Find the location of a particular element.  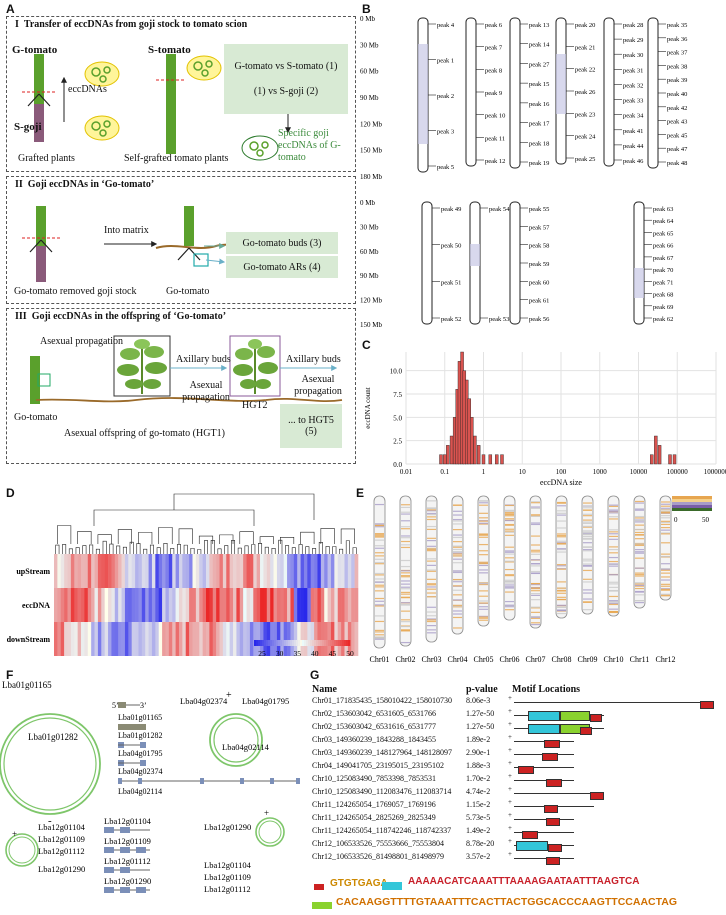

panel-g-label: G is located at coordinates (315, 675).